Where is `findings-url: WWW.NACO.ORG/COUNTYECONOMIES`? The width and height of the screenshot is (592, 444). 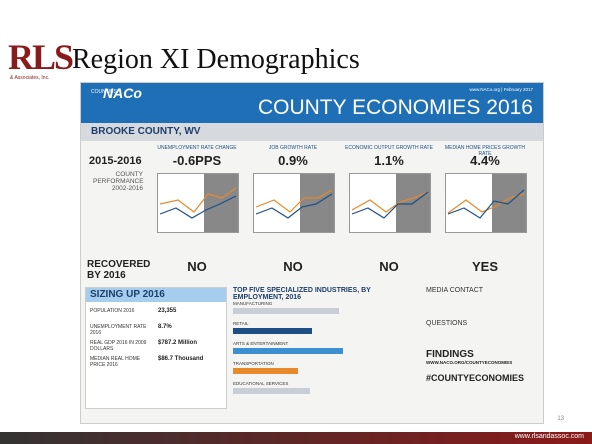 findings-url: WWW.NACO.ORG/COUNTYECONOMIES is located at coordinates (469, 362).